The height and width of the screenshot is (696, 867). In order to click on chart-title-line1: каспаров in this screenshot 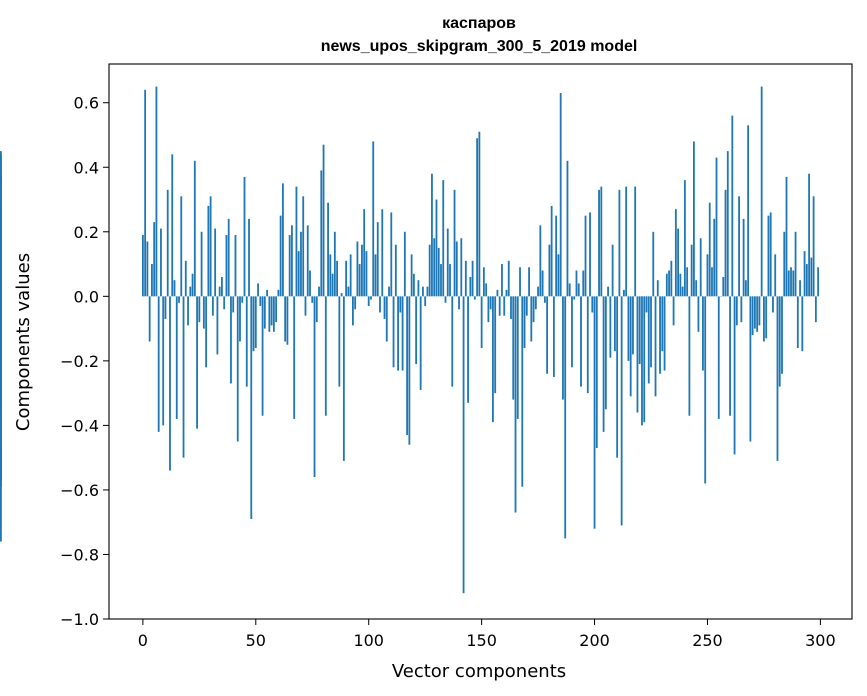, I will do `click(479, 23)`.